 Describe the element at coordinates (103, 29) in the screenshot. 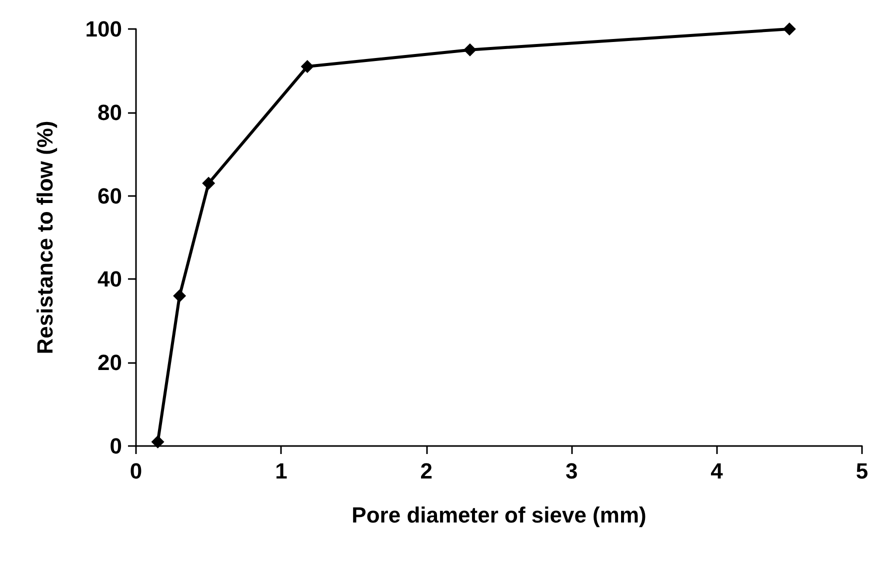

I see `y-tick-label: 100` at that location.